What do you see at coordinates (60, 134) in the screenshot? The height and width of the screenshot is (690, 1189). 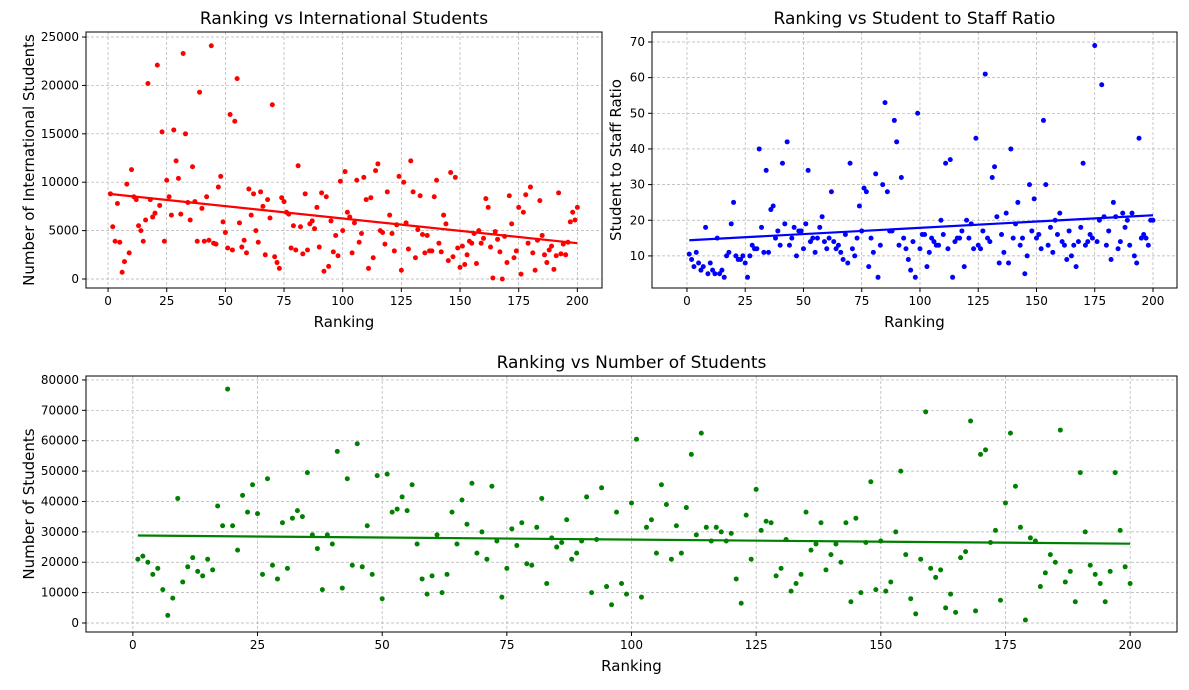 I see `y-tick-label: 15000` at bounding box center [60, 134].